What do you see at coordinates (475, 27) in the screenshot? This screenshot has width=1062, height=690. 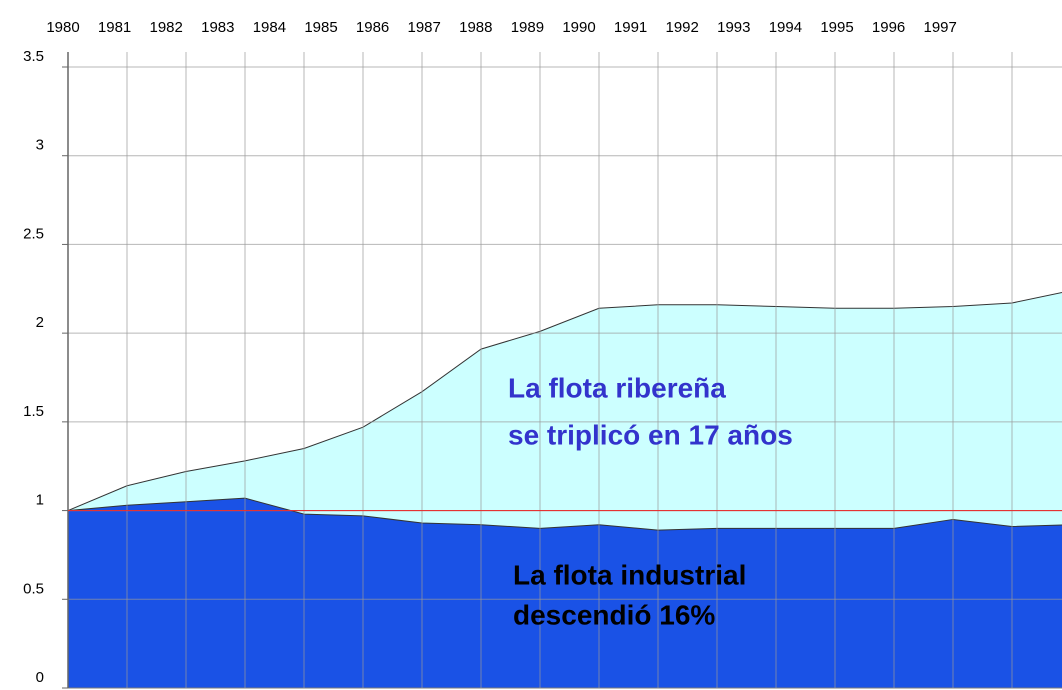 I see `x-tick-label: 1988` at bounding box center [475, 27].